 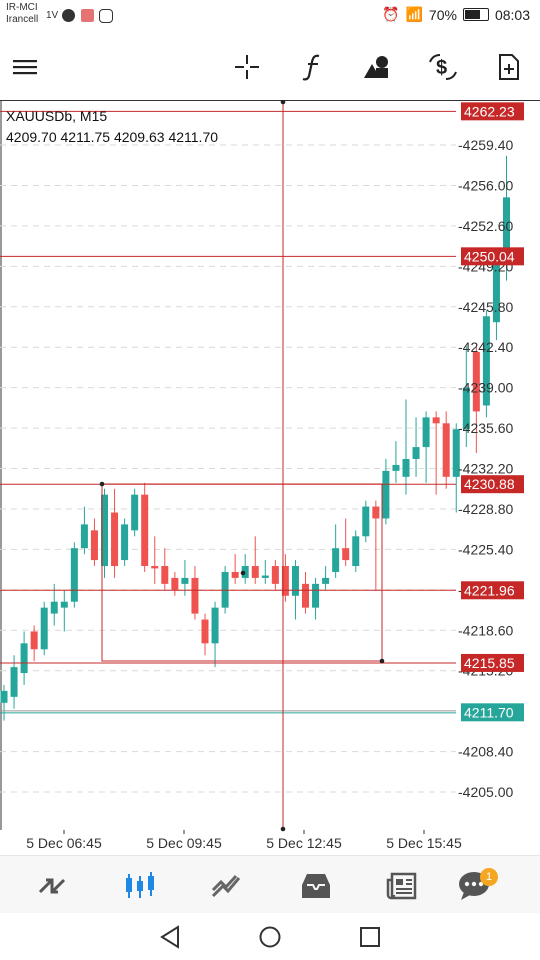 I want to click on price-level-label: 4262.23, so click(x=489, y=111).